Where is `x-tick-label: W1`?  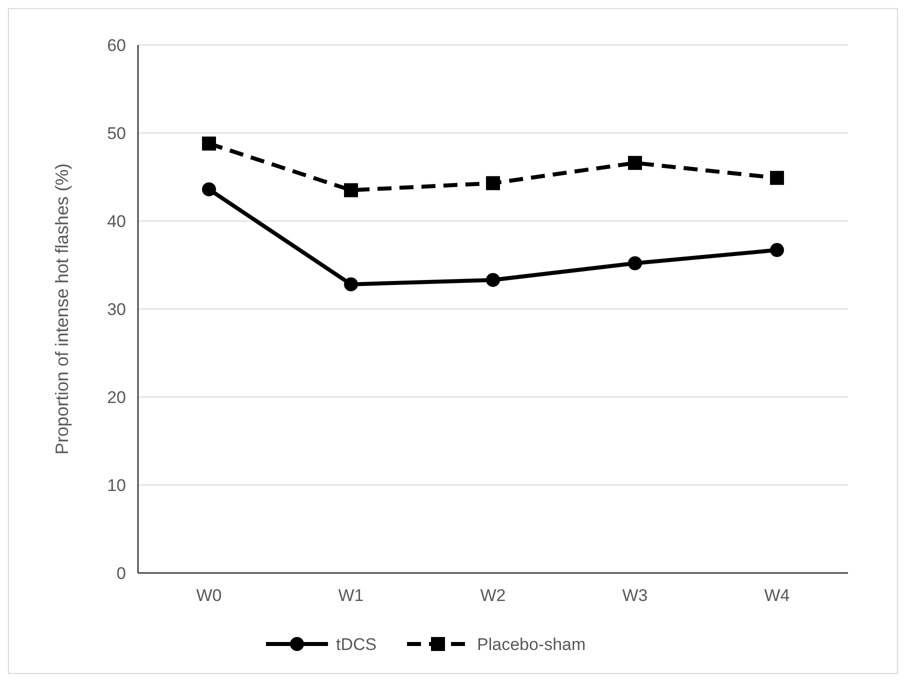
x-tick-label: W1 is located at coordinates (351, 595).